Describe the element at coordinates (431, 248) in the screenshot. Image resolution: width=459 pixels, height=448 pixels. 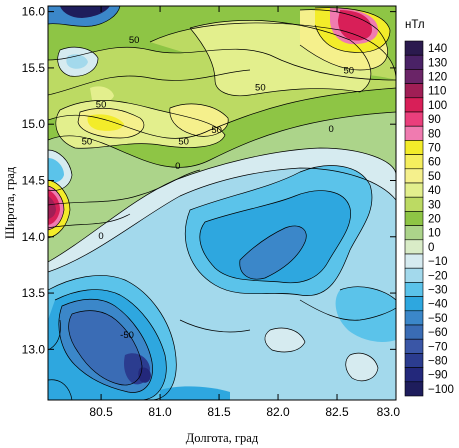
I see `legend-label: 0` at that location.